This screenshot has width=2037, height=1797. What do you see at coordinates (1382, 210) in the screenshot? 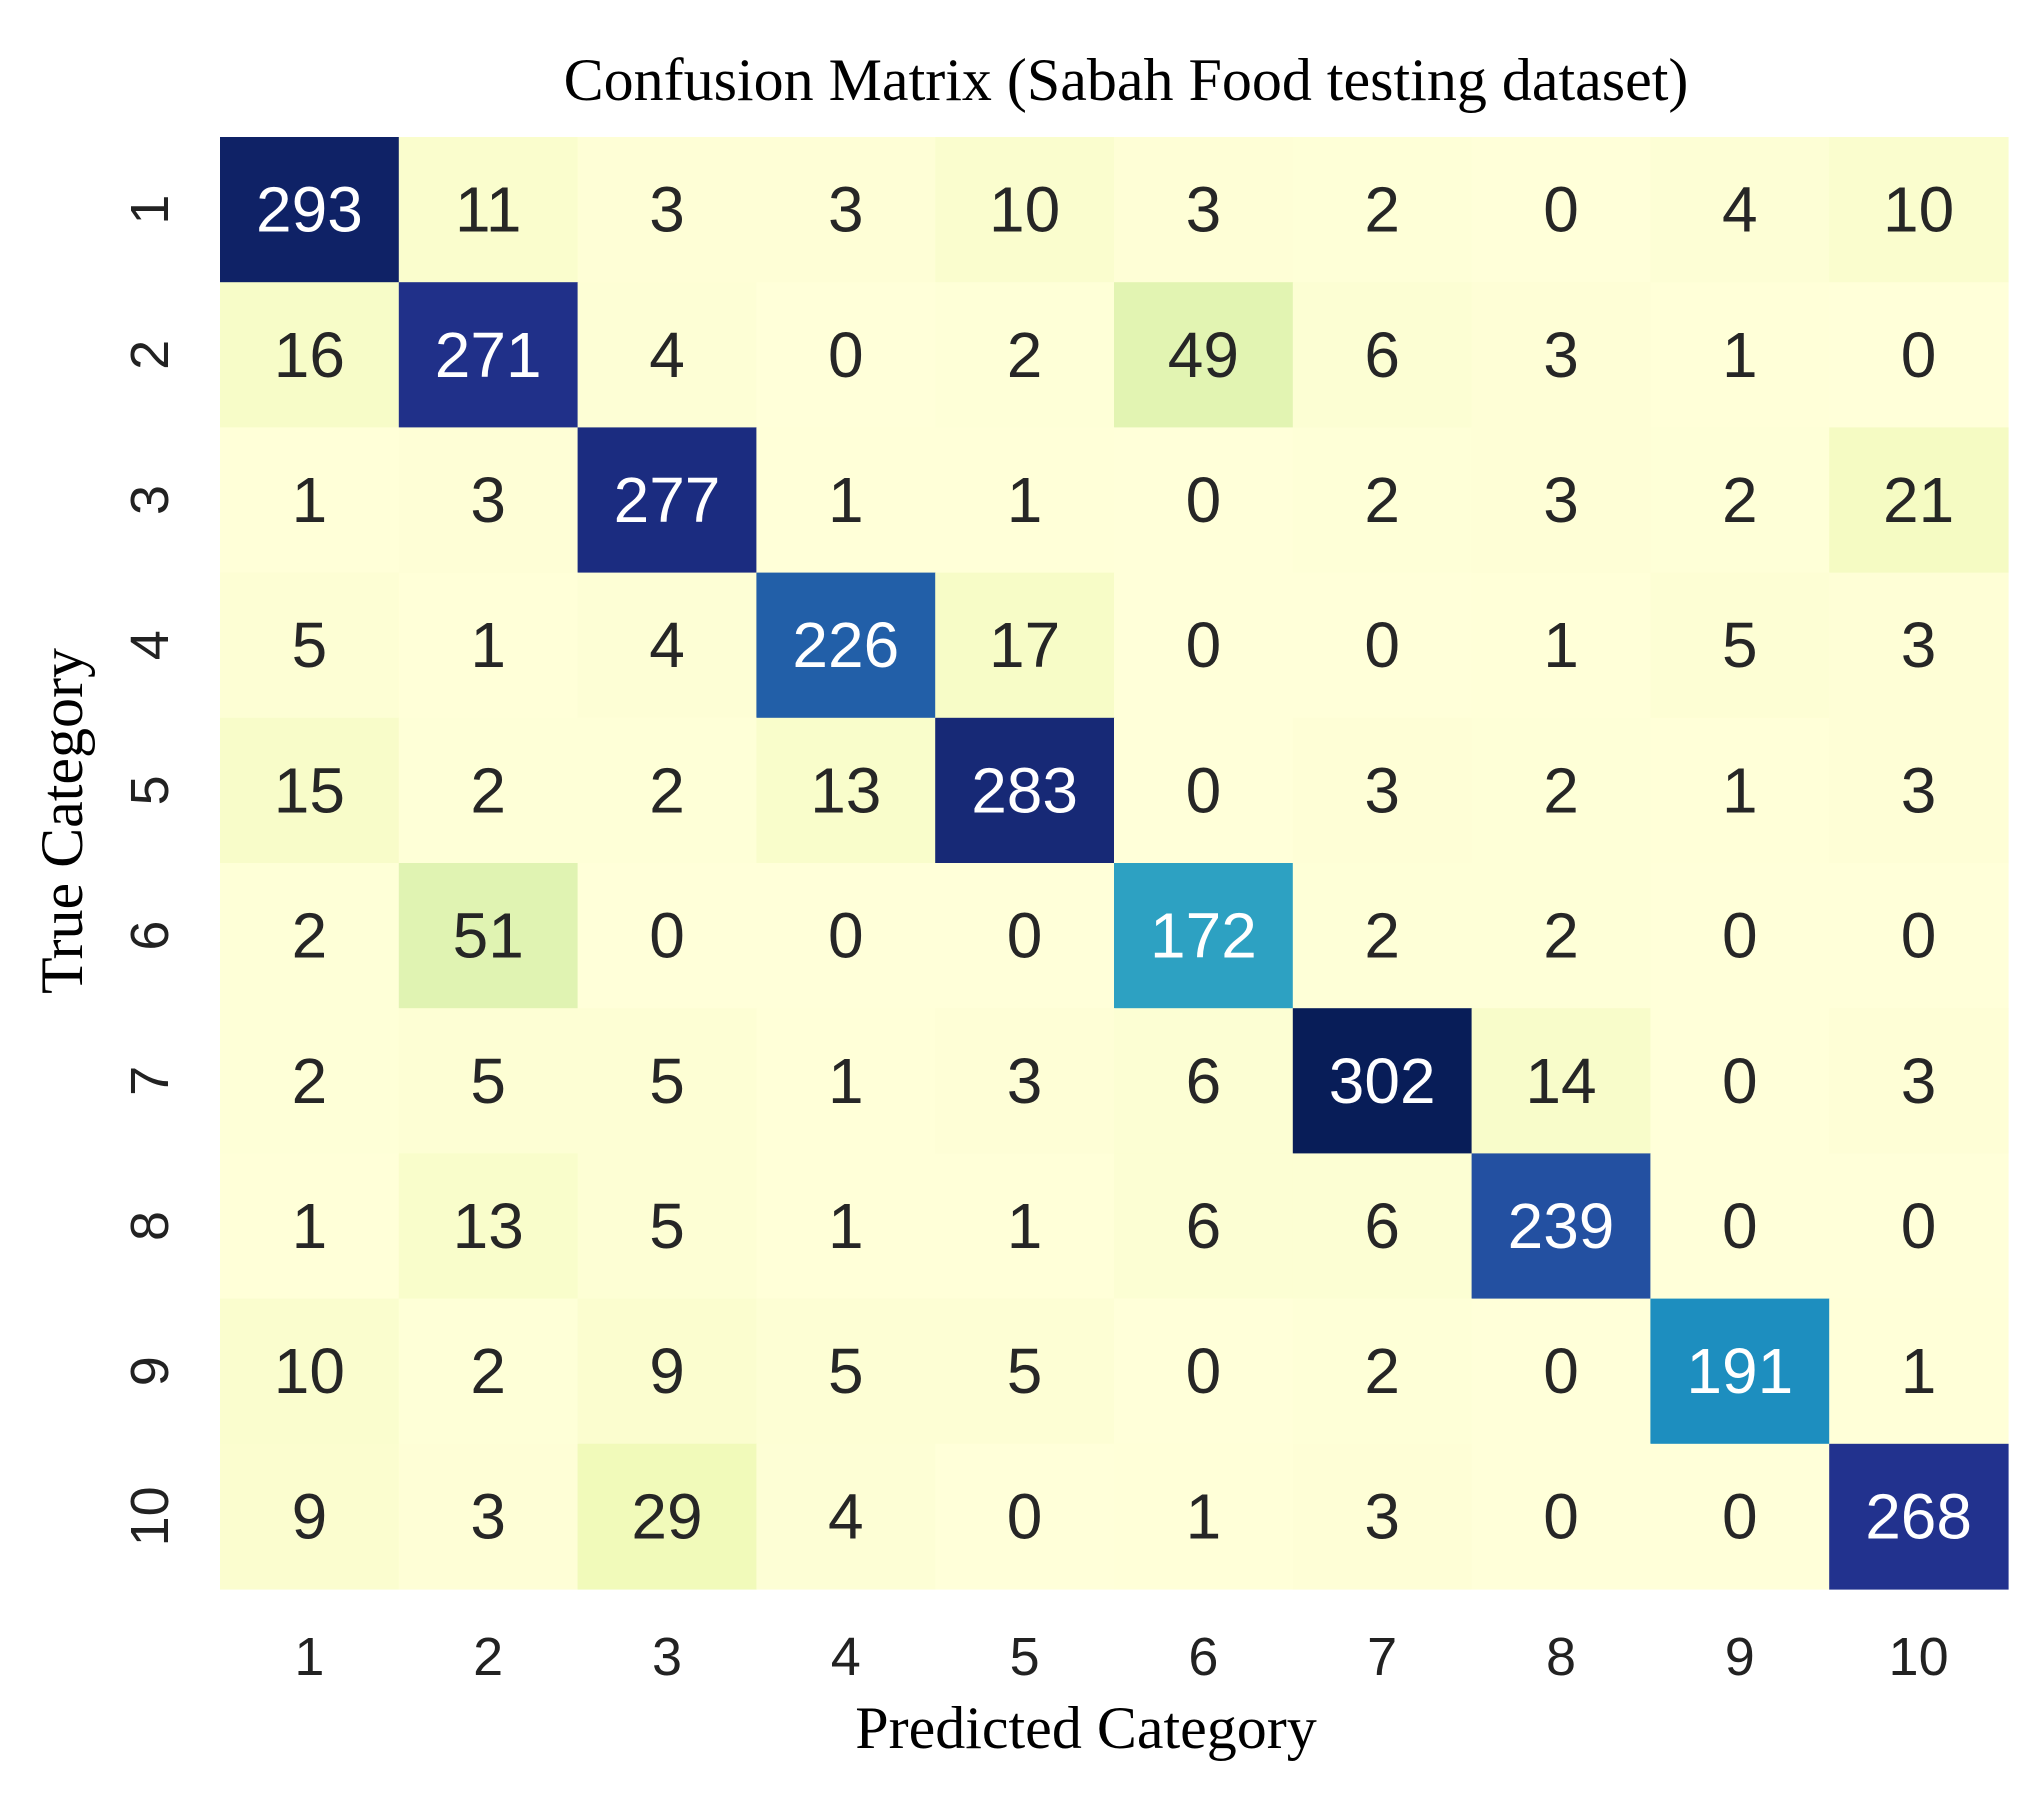
I see `heatmap-cell-r1-c7` at bounding box center [1382, 210].